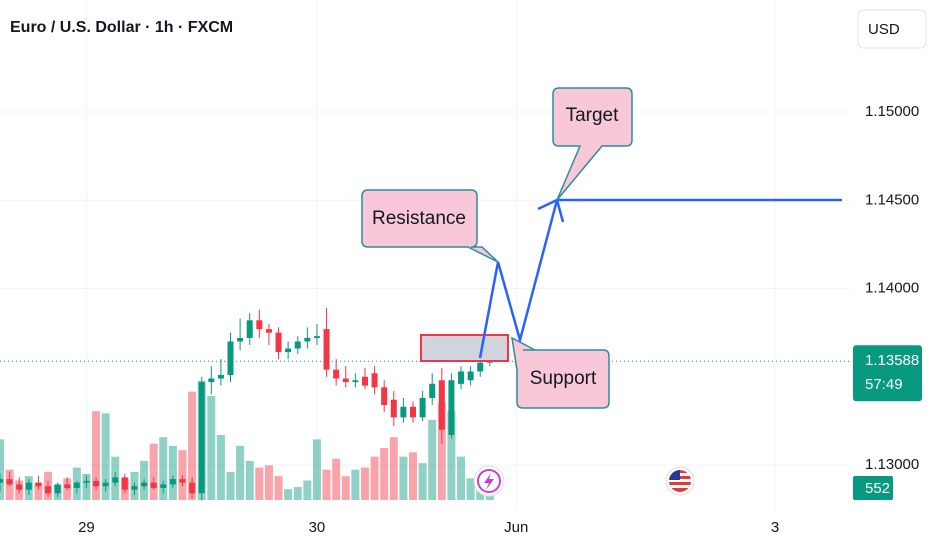 Image resolution: width=932 pixels, height=550 pixels. Describe the element at coordinates (775, 527) in the screenshot. I see `x-tick-label: 3` at that location.